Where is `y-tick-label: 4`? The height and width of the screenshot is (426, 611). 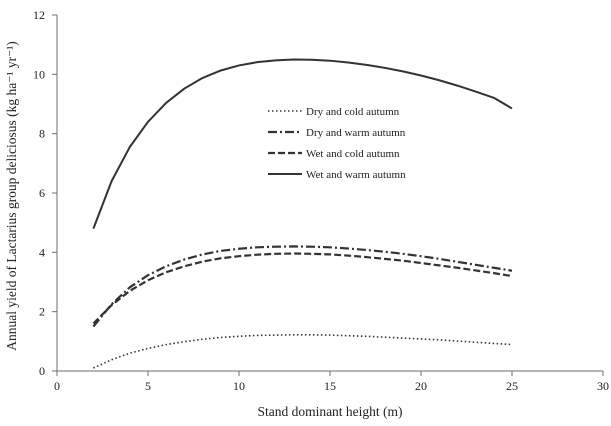
y-tick-label: 4 is located at coordinates (42, 252).